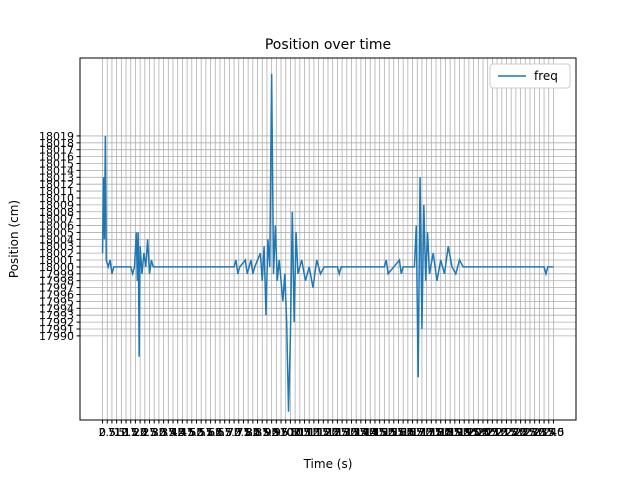 This screenshot has width=640, height=484. Describe the element at coordinates (56, 239) in the screenshot. I see `y-tick-label: 18004` at that location.